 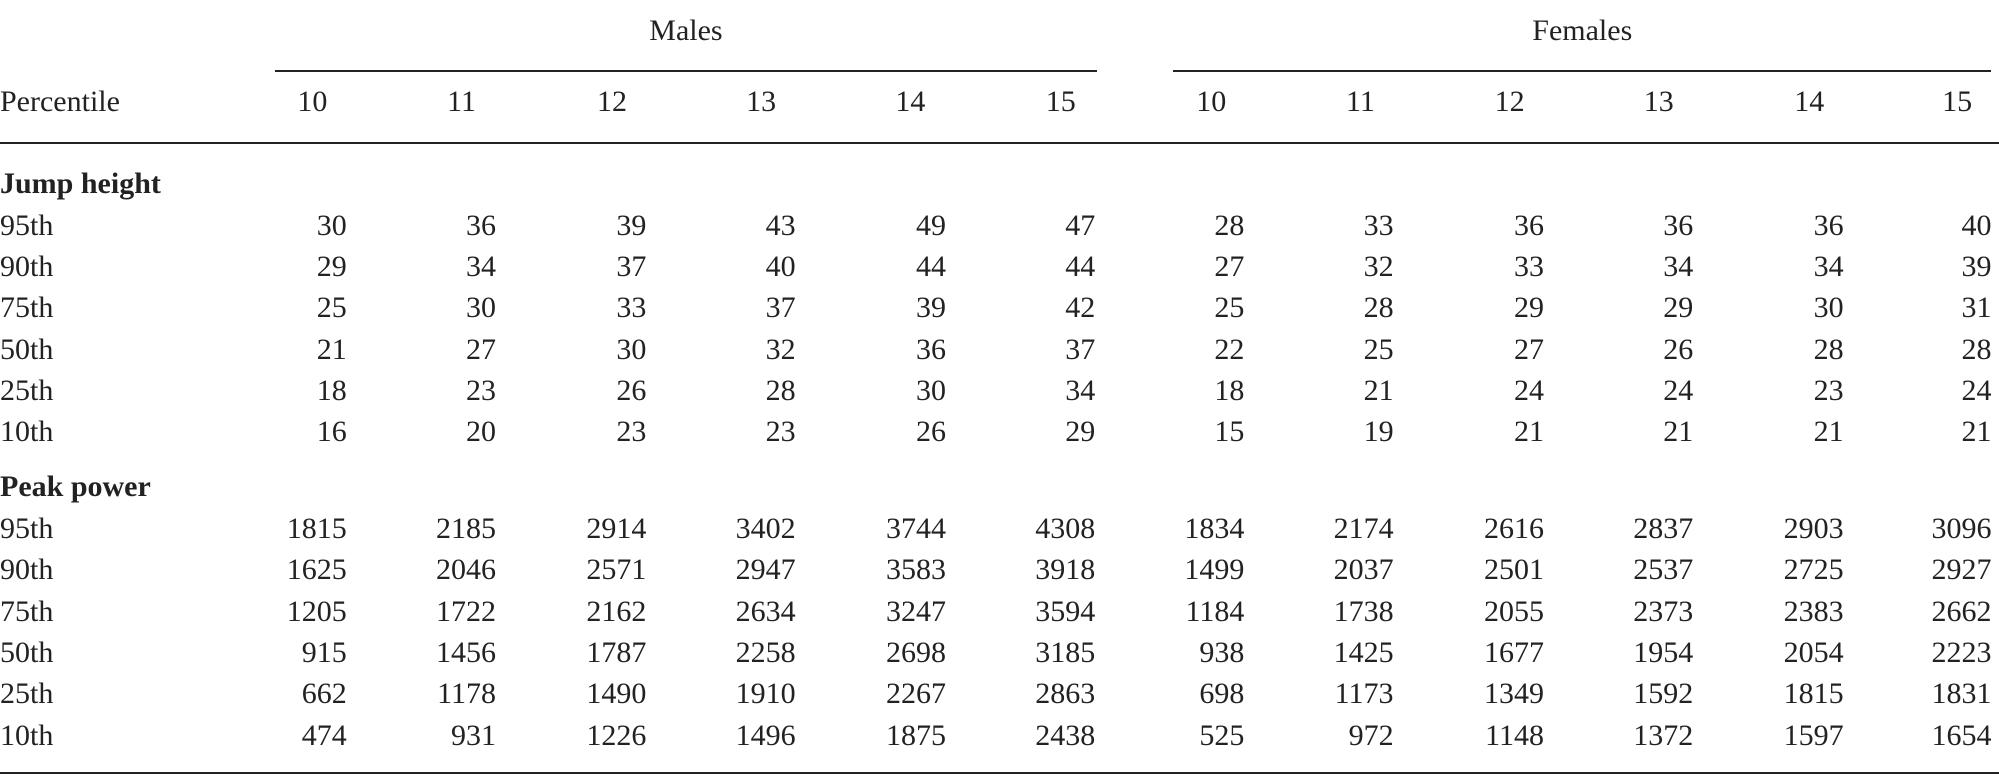 What do you see at coordinates (465, 529) in the screenshot?
I see `cell: 2185` at bounding box center [465, 529].